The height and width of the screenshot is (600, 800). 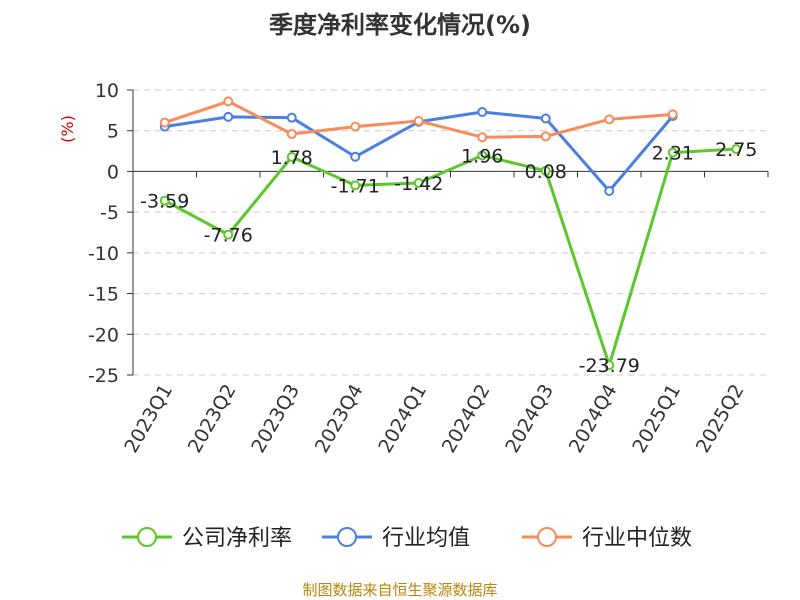 I want to click on x-tick-label: 2023Q2, so click(x=212, y=419).